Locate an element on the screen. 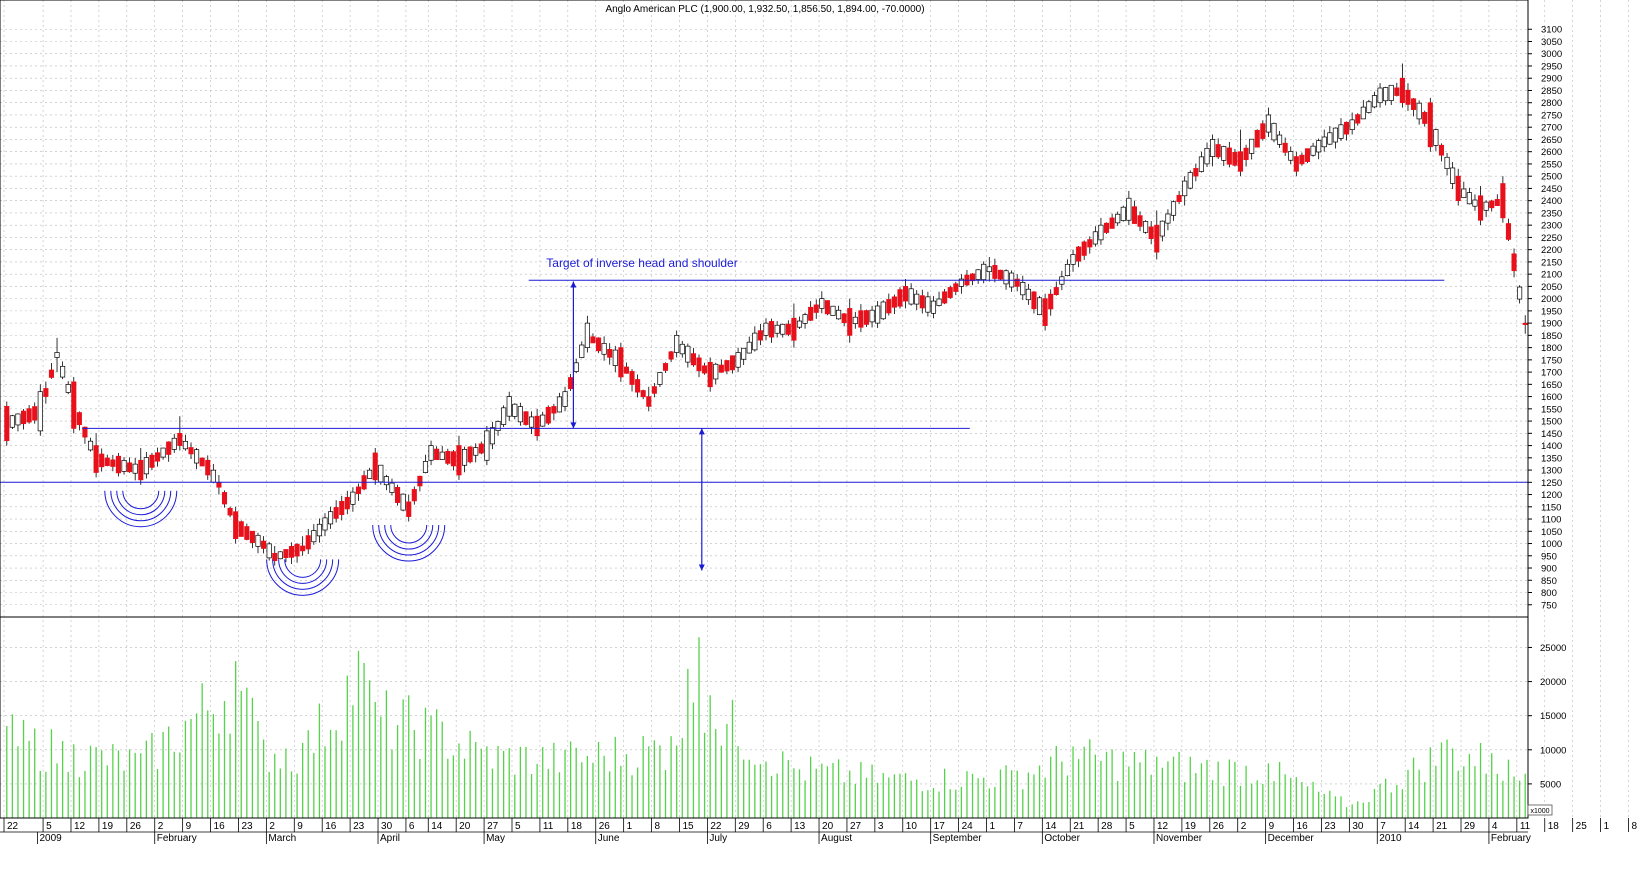 The image size is (1642, 887). week-tick-label: 1 is located at coordinates (1607, 826).